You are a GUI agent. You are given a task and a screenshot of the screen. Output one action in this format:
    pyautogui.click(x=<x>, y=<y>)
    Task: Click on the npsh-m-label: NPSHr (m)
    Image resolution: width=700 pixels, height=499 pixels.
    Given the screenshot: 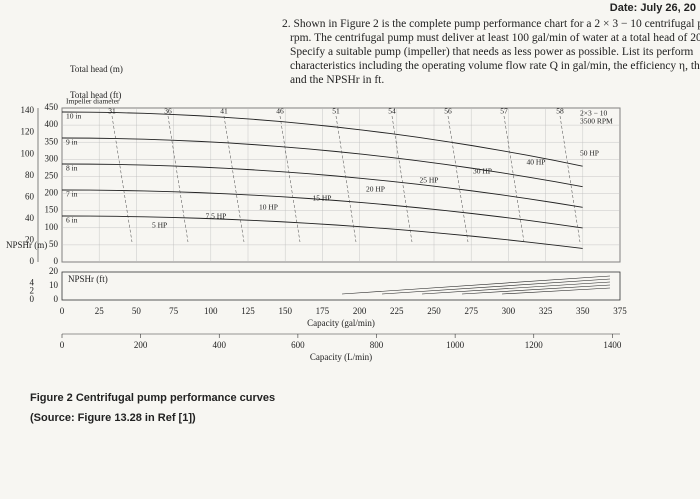 What is the action you would take?
    pyautogui.click(x=26, y=245)
    